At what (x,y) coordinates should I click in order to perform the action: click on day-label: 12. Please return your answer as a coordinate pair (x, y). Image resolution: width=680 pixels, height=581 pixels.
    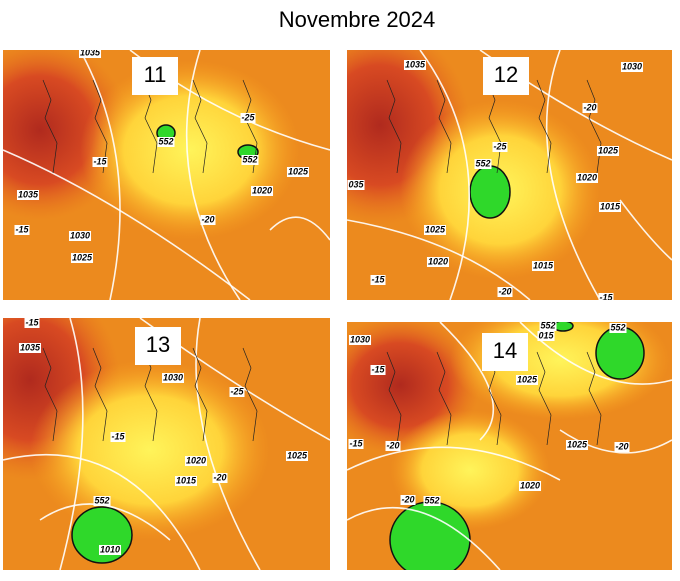
    Looking at the image, I should click on (506, 74).